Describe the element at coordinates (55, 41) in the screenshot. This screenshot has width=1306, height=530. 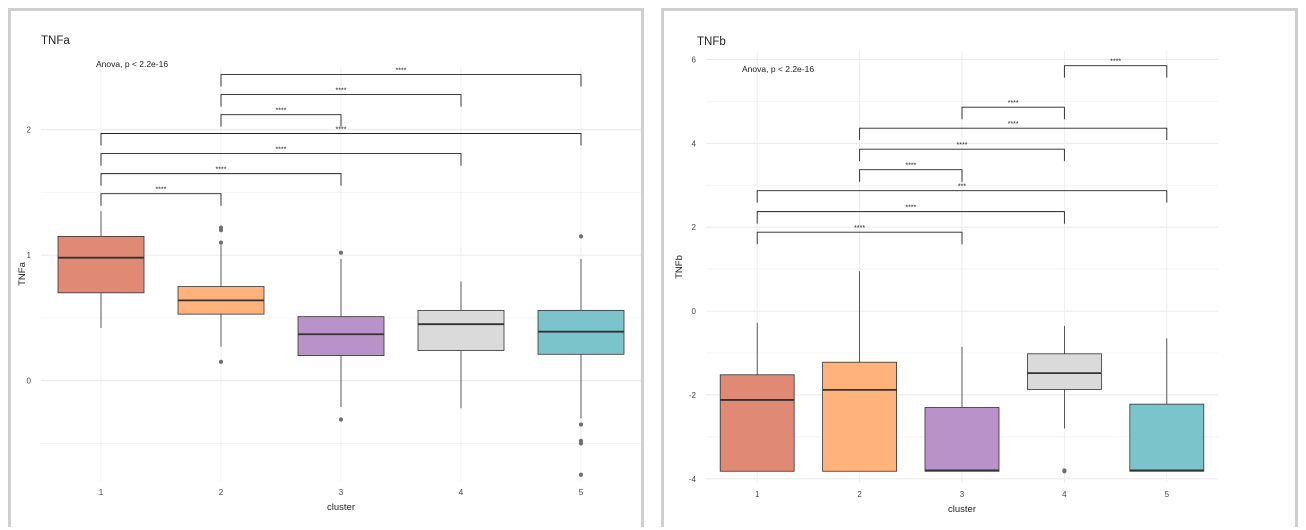
I see `chart-title: TNFa` at that location.